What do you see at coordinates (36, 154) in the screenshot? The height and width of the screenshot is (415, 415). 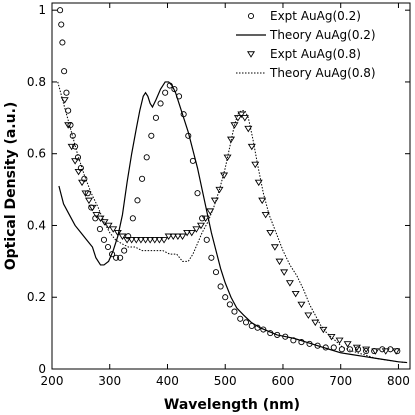 I see `y-tick-label: 0.6` at bounding box center [36, 154].